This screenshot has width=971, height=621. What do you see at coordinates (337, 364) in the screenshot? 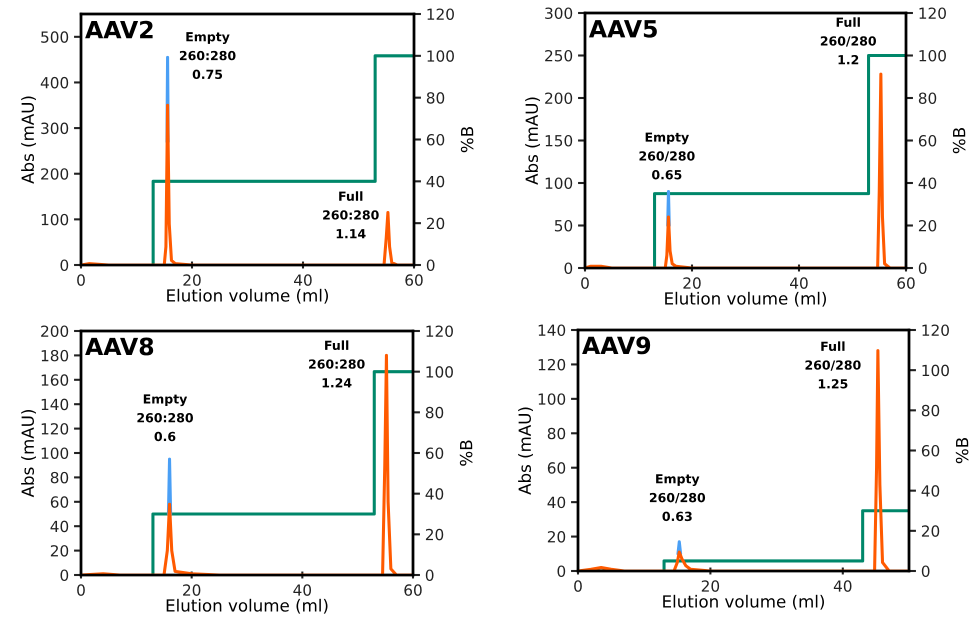
I see `annotation: Full 260:280 1.24` at bounding box center [337, 364].